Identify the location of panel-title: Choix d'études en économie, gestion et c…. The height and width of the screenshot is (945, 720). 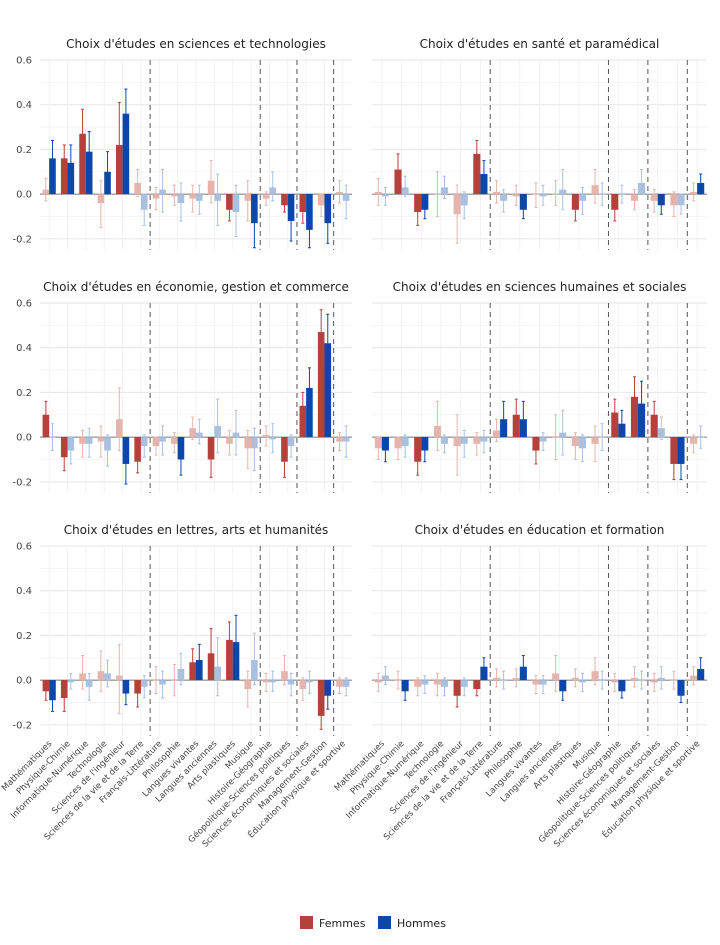
(196, 287).